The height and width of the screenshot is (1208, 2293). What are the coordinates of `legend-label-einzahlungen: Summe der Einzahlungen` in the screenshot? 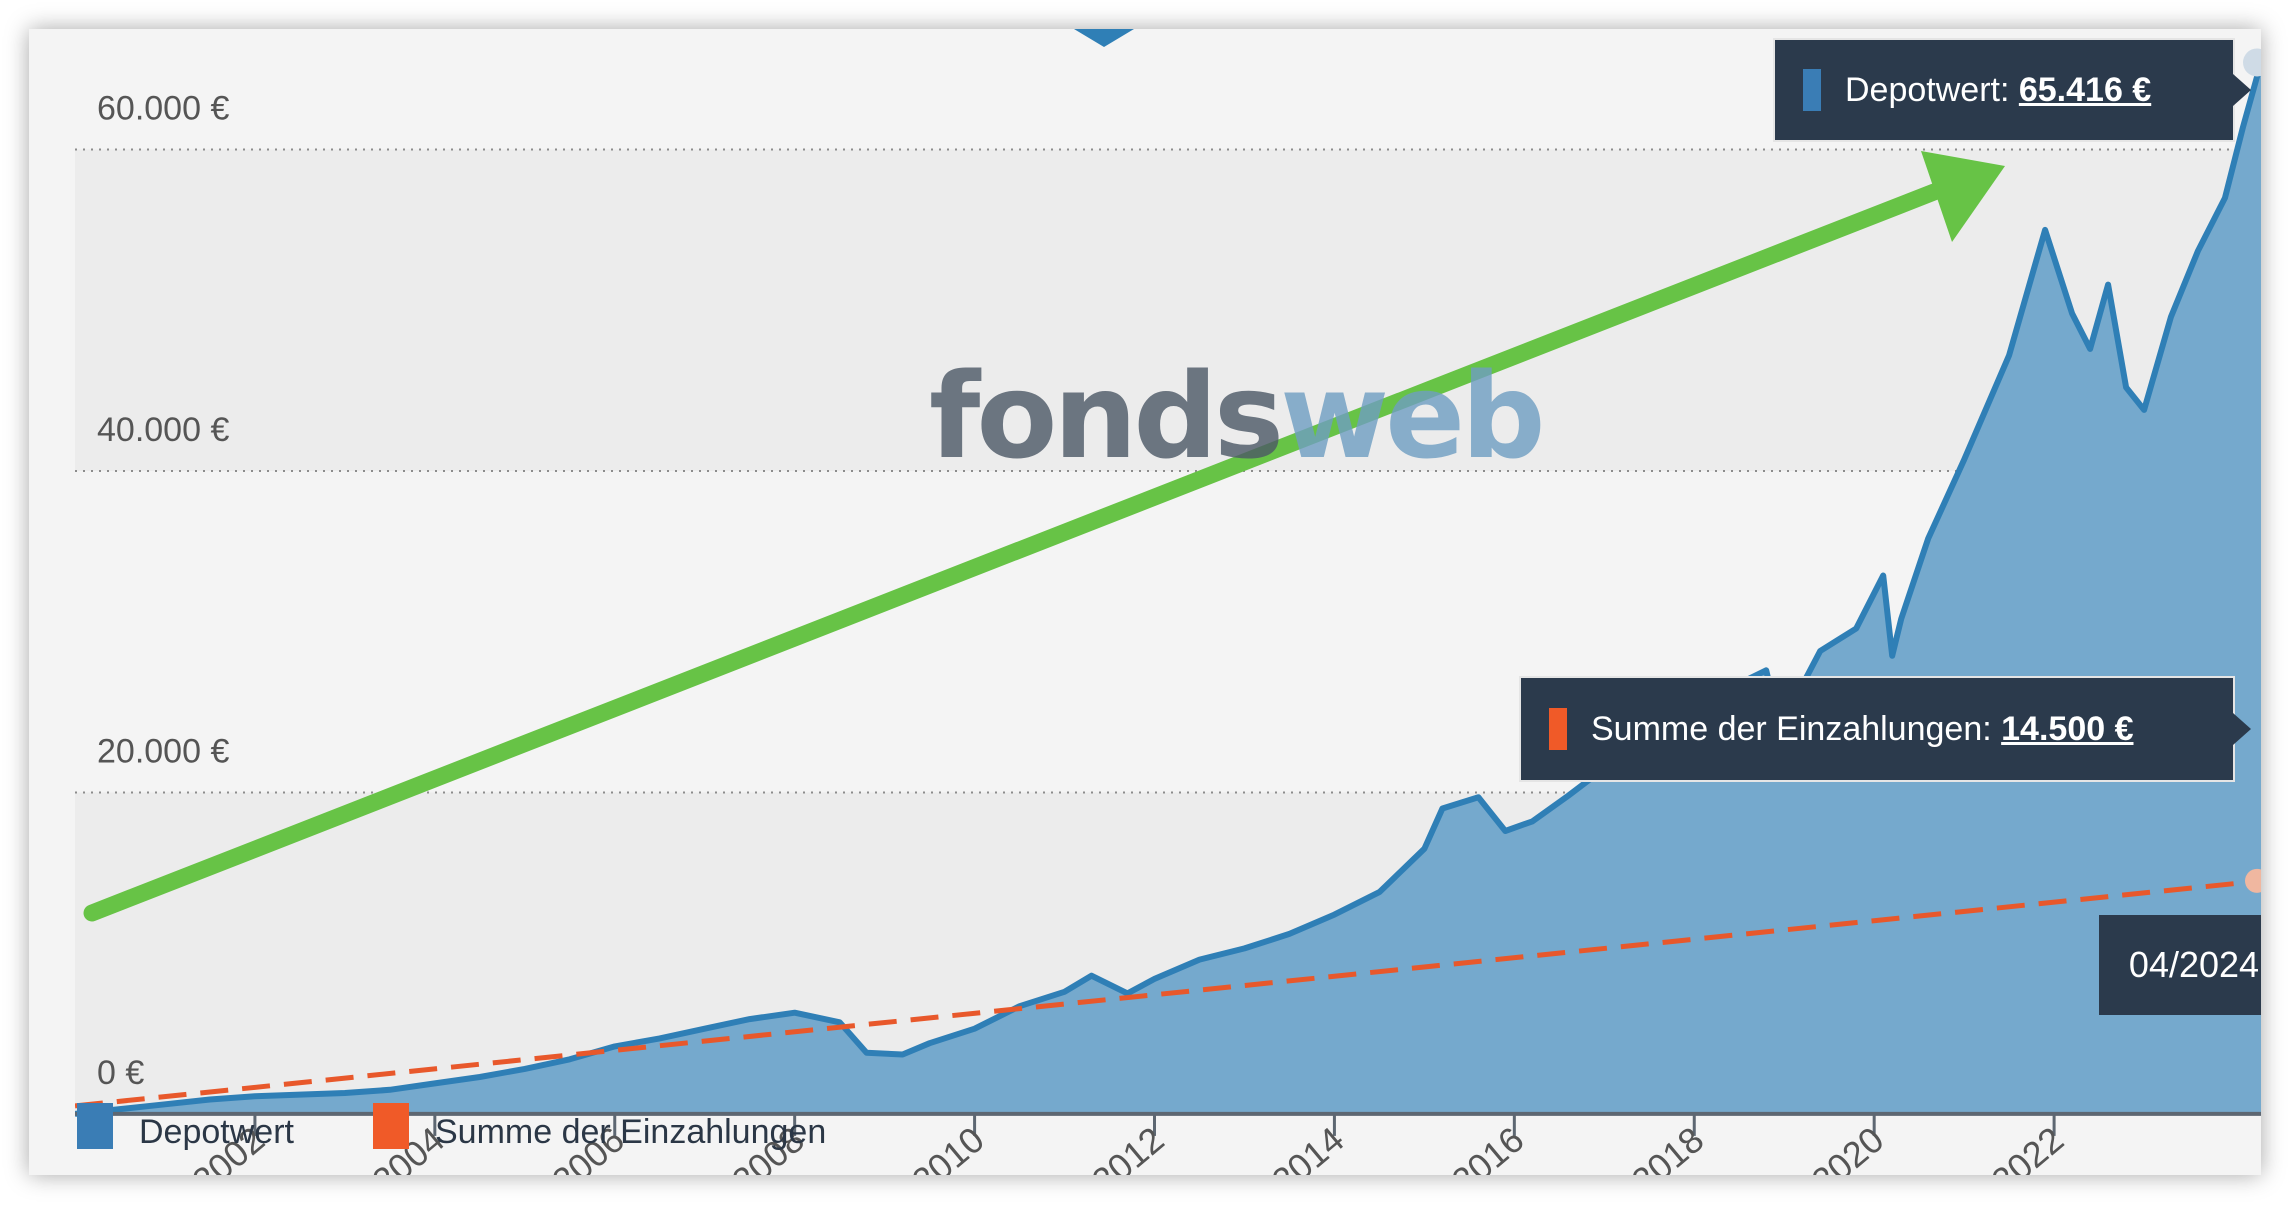 It's located at (631, 1131).